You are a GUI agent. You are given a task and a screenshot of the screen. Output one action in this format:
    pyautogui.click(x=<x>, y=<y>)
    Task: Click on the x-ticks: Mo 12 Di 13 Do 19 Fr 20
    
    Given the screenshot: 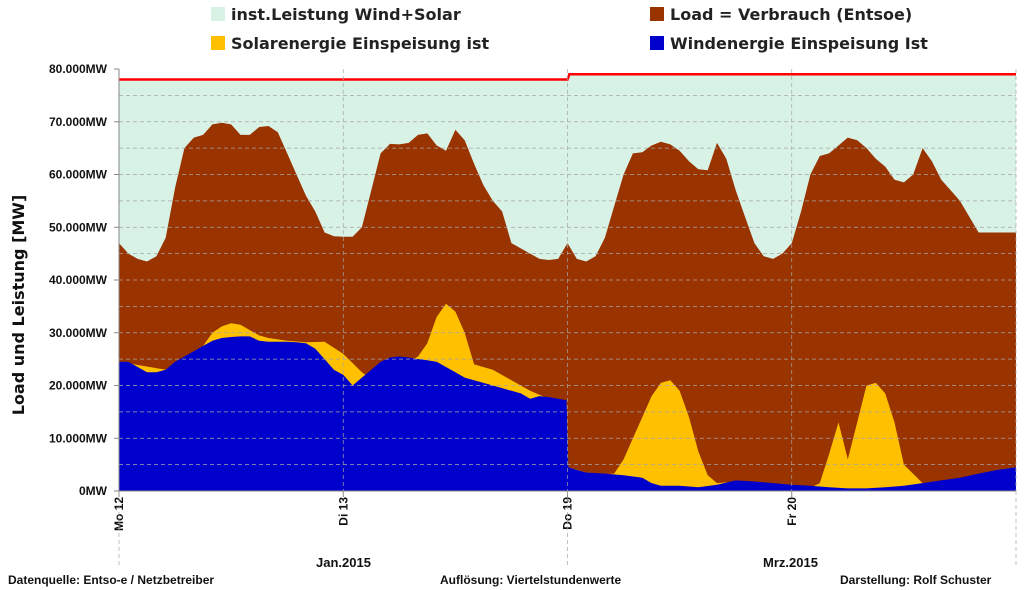 What is the action you would take?
    pyautogui.click(x=564, y=529)
    